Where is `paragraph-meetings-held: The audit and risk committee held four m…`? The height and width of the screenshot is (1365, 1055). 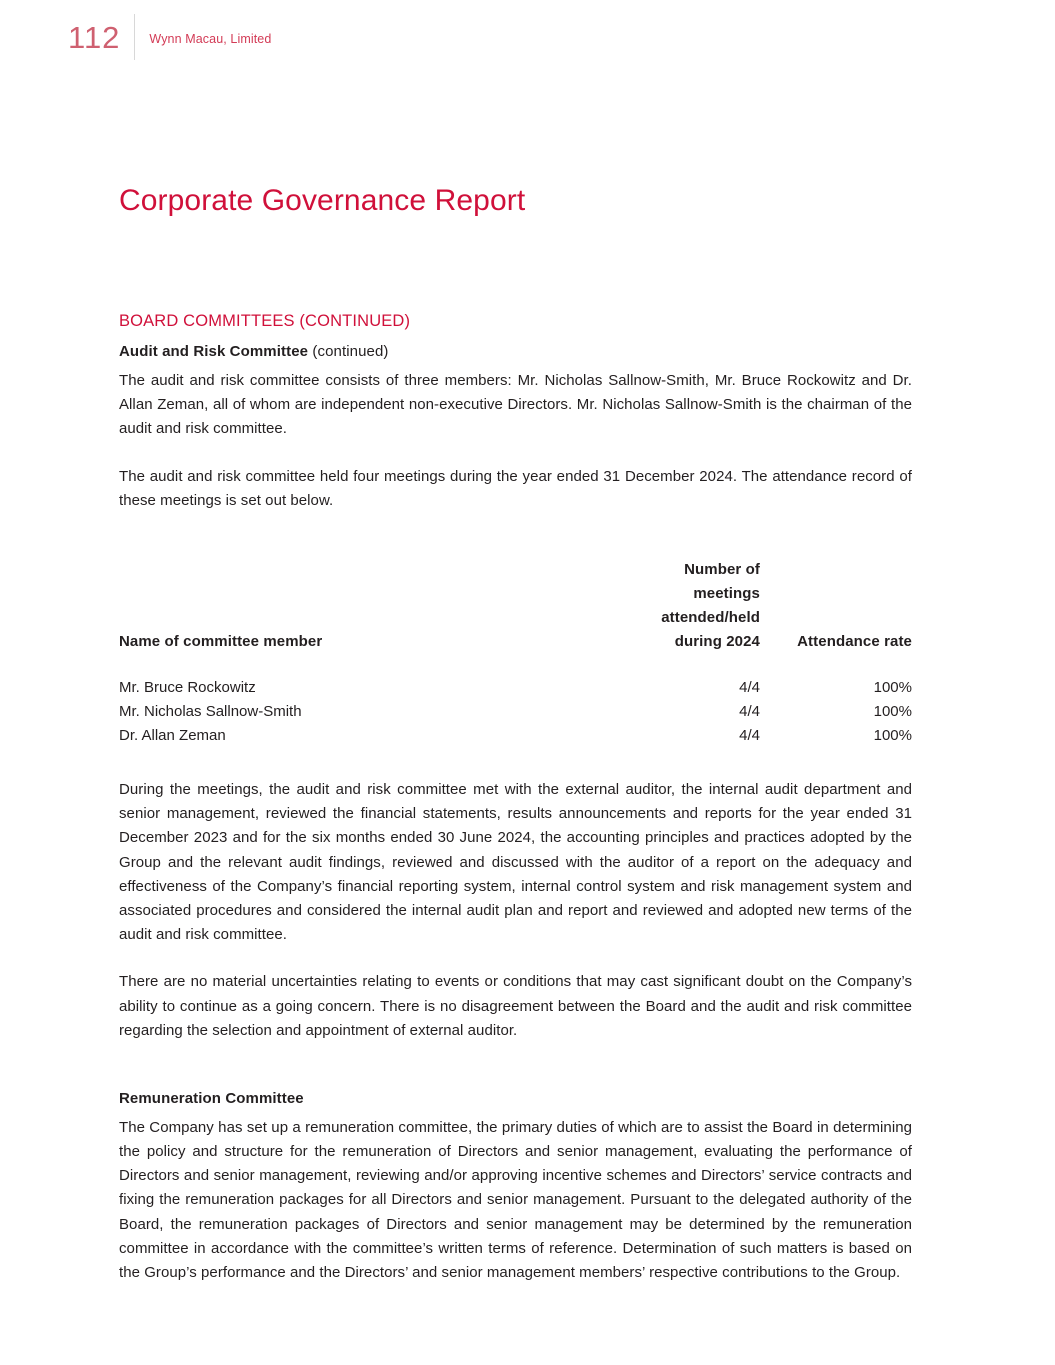 paragraph-meetings-held: The audit and risk committee held four m… is located at coordinates (515, 488).